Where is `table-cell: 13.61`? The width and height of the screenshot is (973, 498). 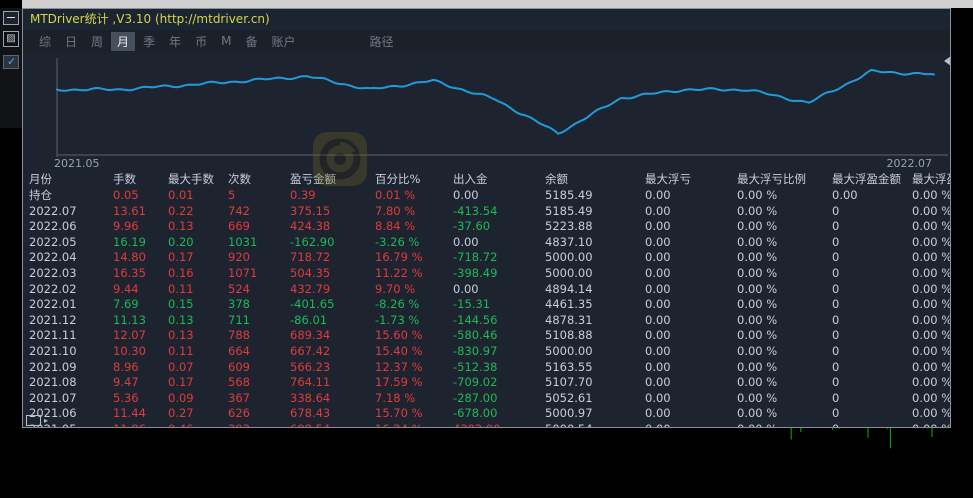
table-cell: 13.61 is located at coordinates (129, 210).